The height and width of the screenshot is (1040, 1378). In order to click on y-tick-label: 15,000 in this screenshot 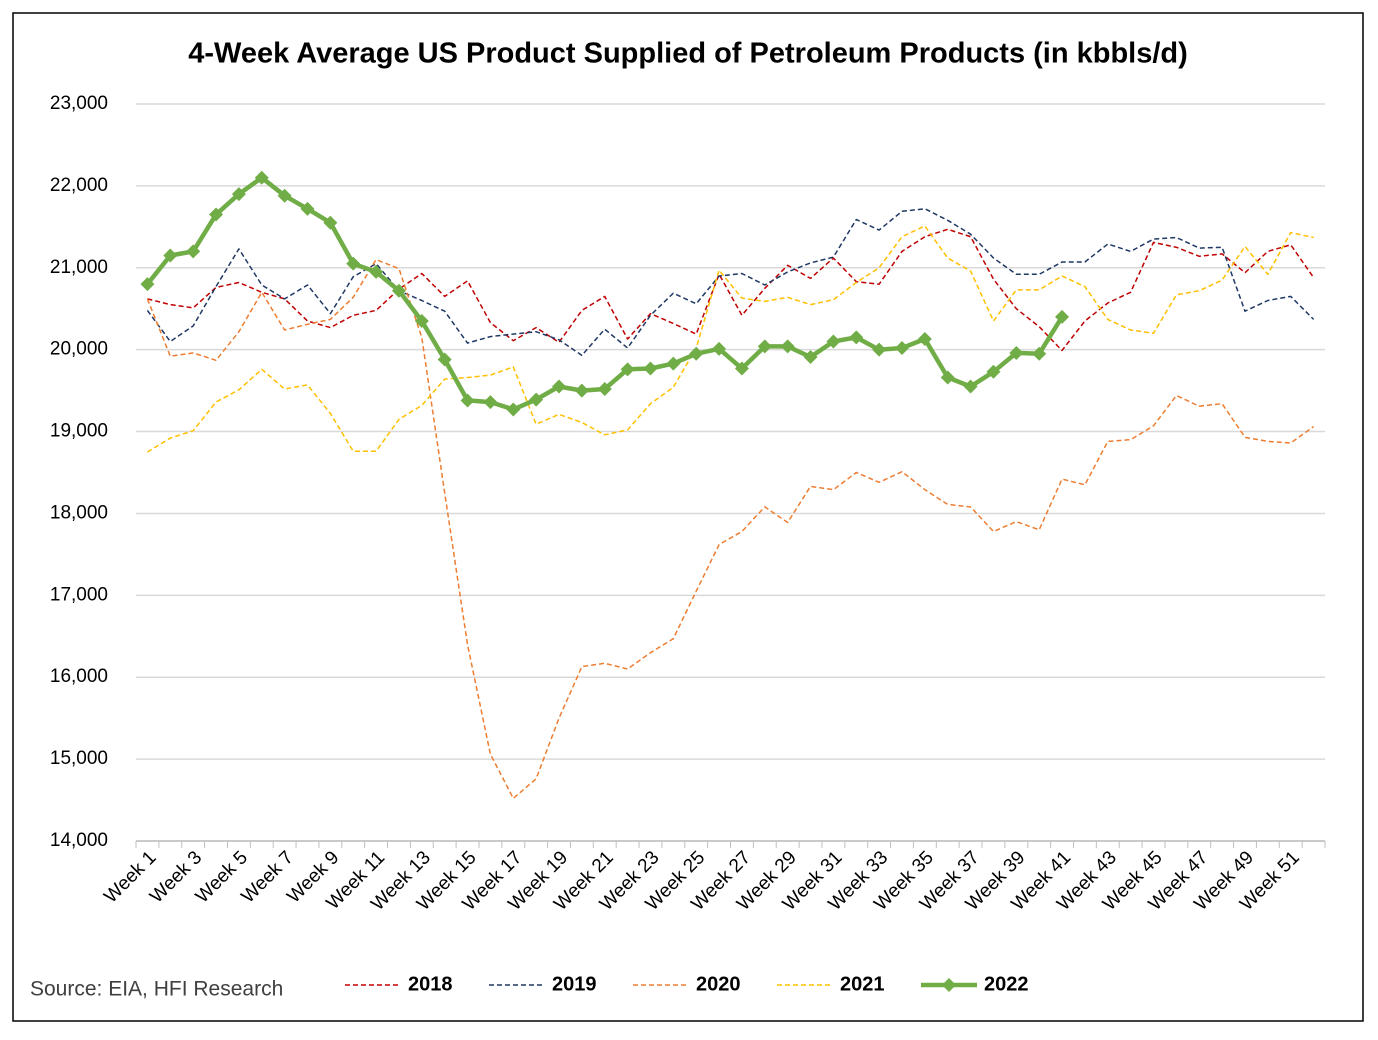, I will do `click(79, 758)`.